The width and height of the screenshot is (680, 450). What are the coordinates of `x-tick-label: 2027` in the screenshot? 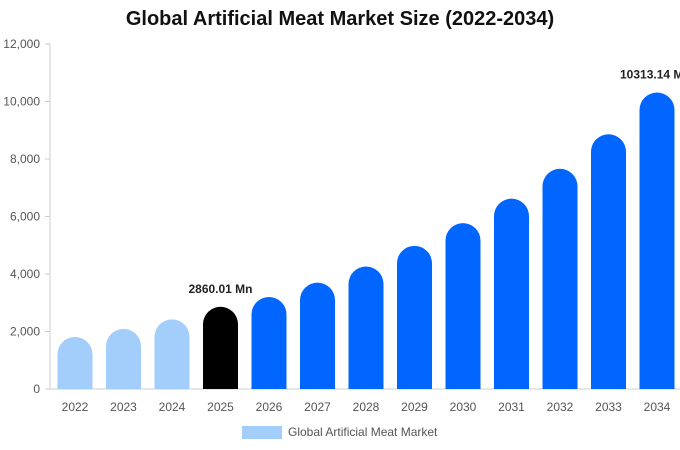 It's located at (317, 407).